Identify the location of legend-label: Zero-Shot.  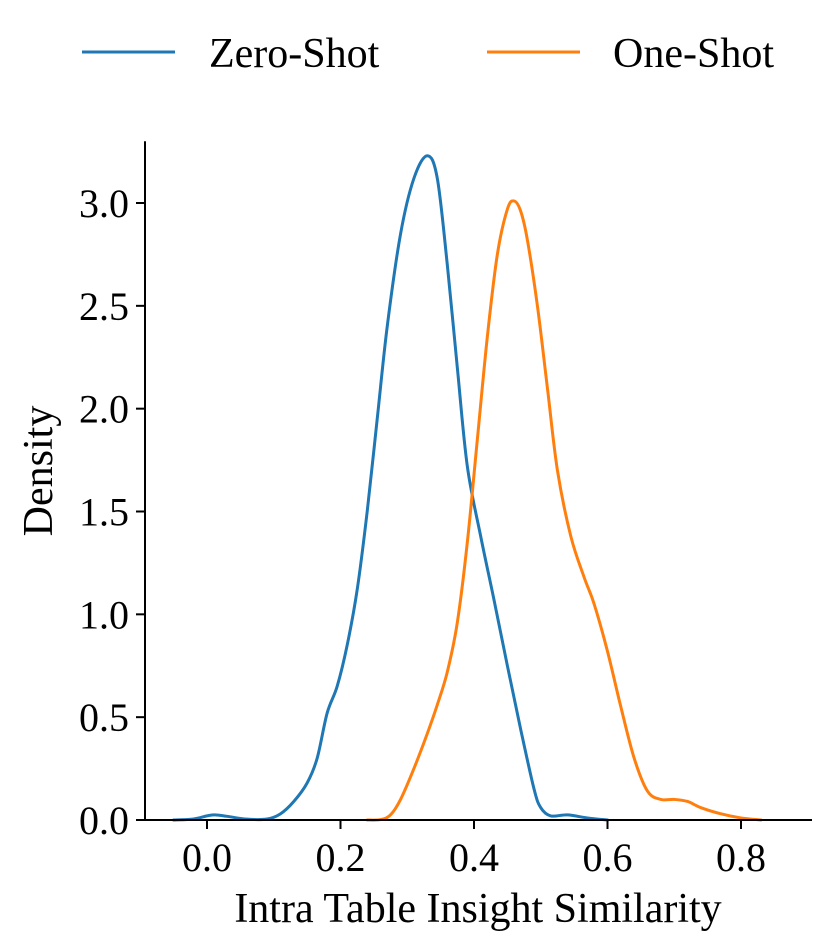
(294, 54).